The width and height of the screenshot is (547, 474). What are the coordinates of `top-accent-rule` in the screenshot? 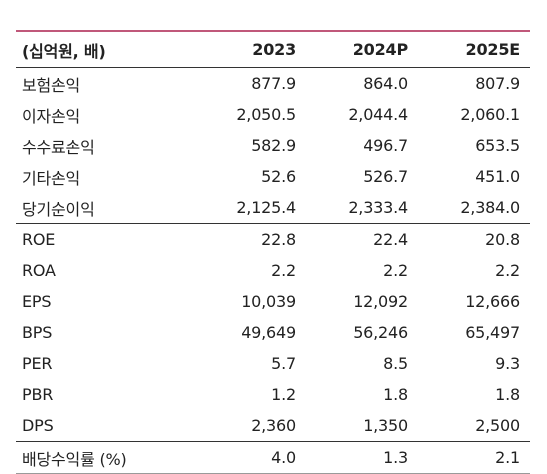 It's located at (273, 31).